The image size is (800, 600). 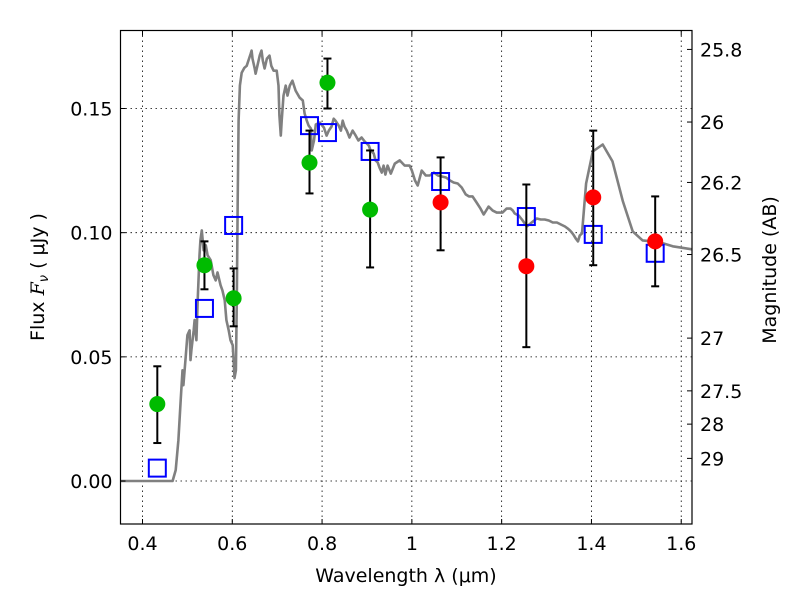 I want to click on x-tick-label: 0.8, so click(x=322, y=544).